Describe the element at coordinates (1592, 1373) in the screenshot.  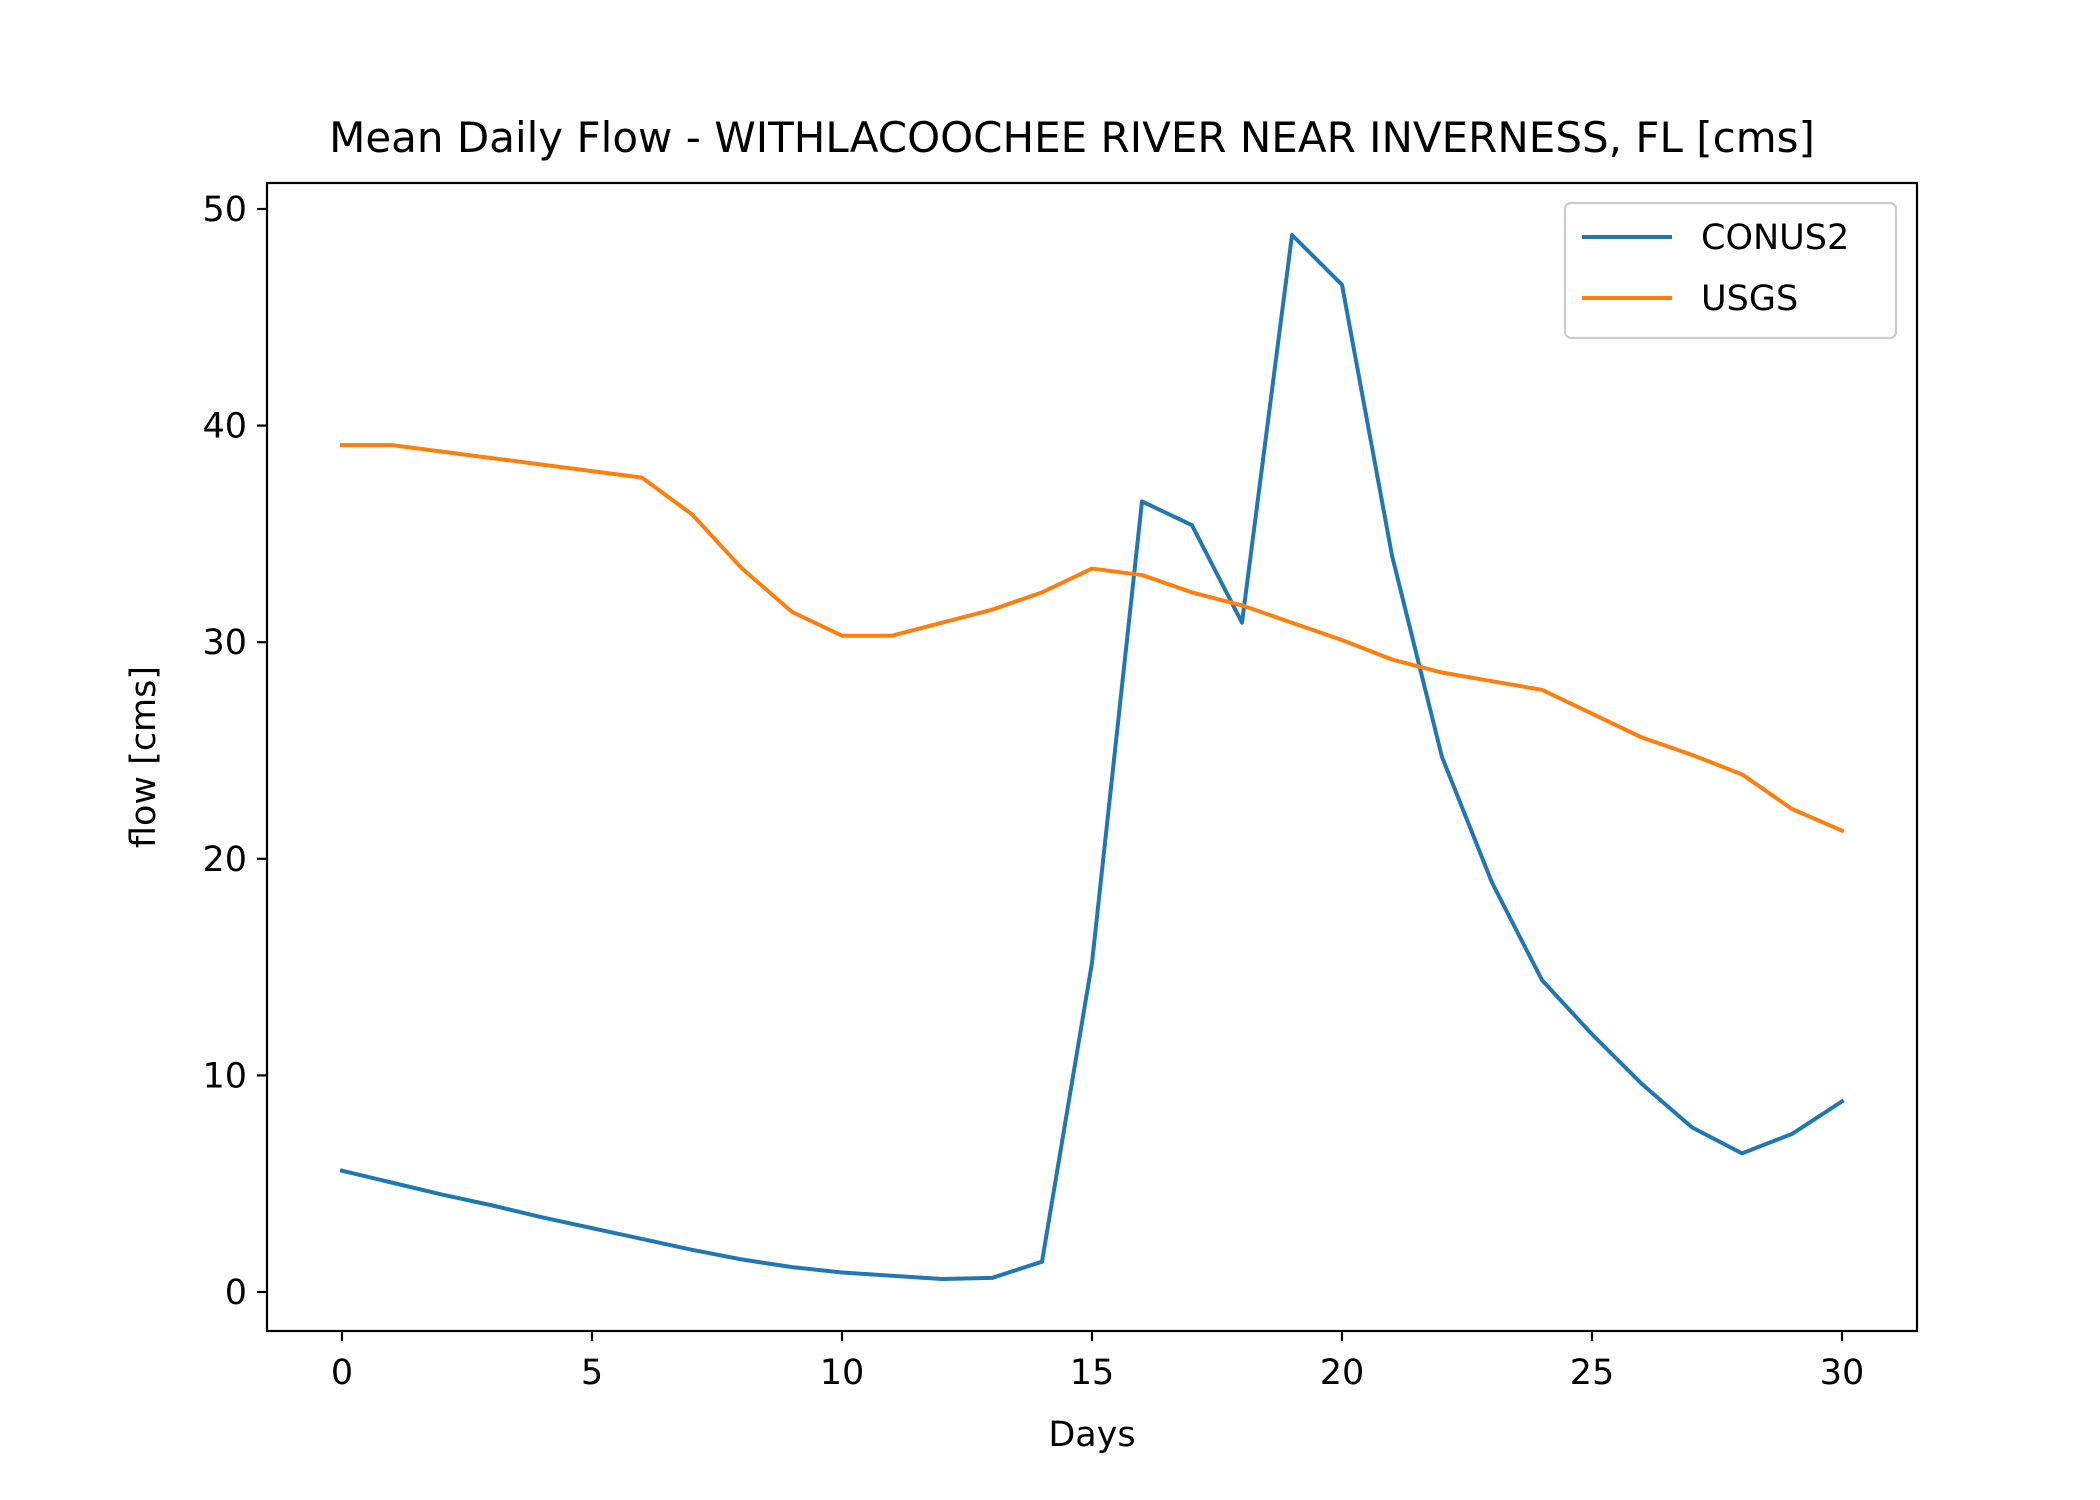
I see `x-tick-label: 25` at that location.